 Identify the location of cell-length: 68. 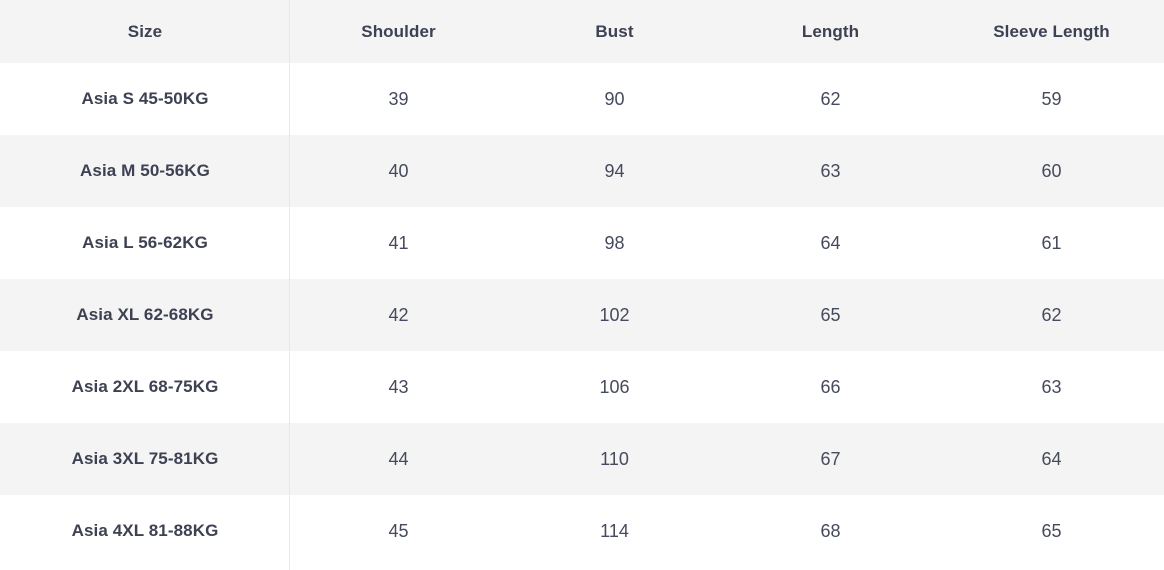
(830, 530).